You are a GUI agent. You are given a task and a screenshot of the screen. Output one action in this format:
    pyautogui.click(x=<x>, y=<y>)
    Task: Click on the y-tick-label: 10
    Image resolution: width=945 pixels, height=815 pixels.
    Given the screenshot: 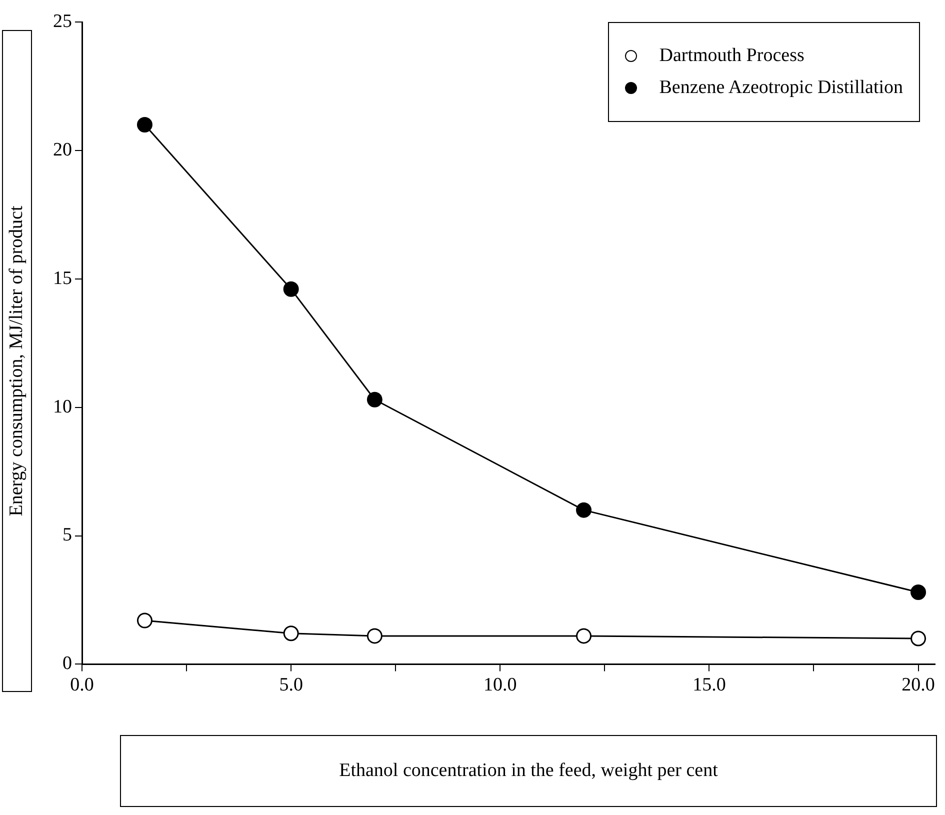 What is the action you would take?
    pyautogui.click(x=62, y=407)
    